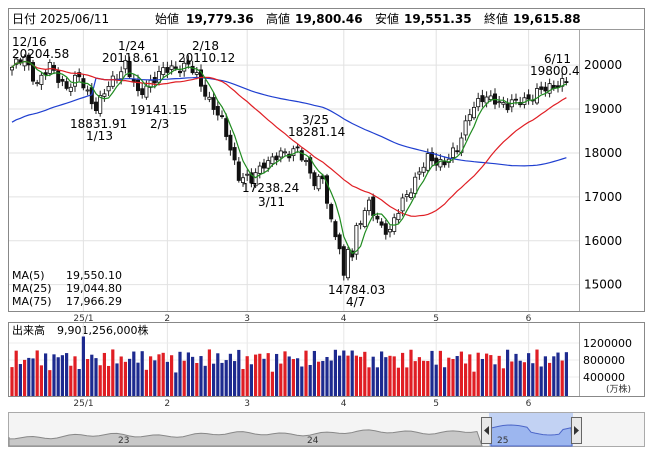 Image resolution: width=653 pixels, height=470 pixels. What do you see at coordinates (344, 319) in the screenshot?
I see `month-tick-label: 4` at bounding box center [344, 319].